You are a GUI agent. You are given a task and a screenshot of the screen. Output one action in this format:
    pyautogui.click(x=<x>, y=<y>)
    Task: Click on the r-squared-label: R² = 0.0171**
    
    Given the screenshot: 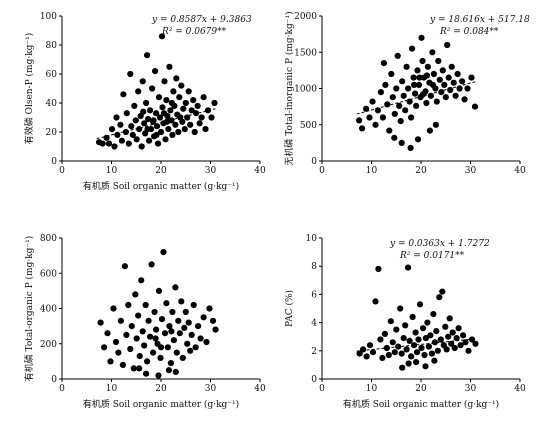 What is the action you would take?
    pyautogui.click(x=432, y=256)
    